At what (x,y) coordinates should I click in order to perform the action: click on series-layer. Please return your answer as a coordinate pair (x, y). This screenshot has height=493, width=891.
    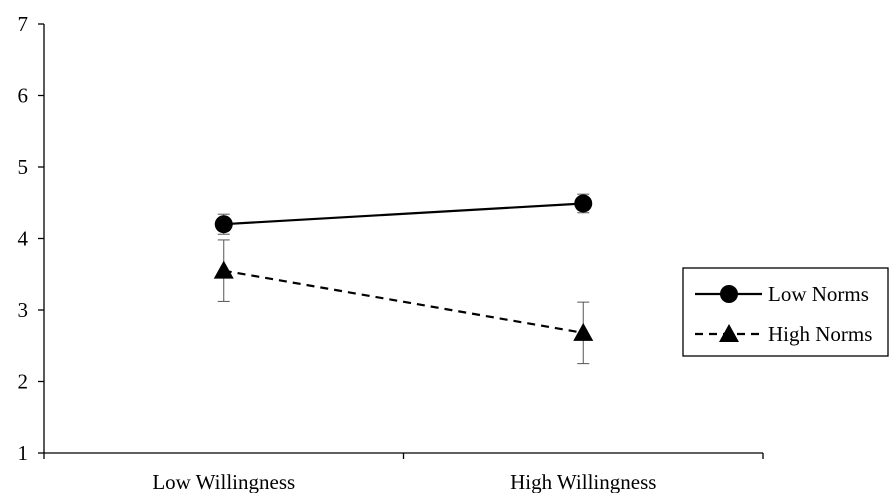
    Looking at the image, I should click on (403, 279).